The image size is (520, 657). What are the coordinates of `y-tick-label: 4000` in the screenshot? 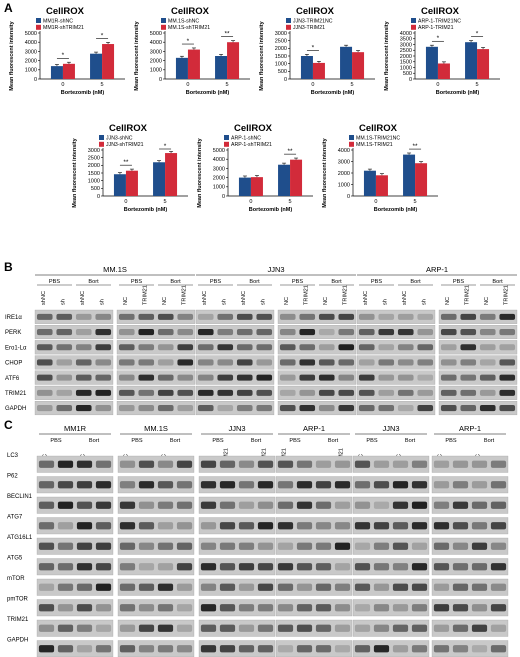 It's located at (406, 34).